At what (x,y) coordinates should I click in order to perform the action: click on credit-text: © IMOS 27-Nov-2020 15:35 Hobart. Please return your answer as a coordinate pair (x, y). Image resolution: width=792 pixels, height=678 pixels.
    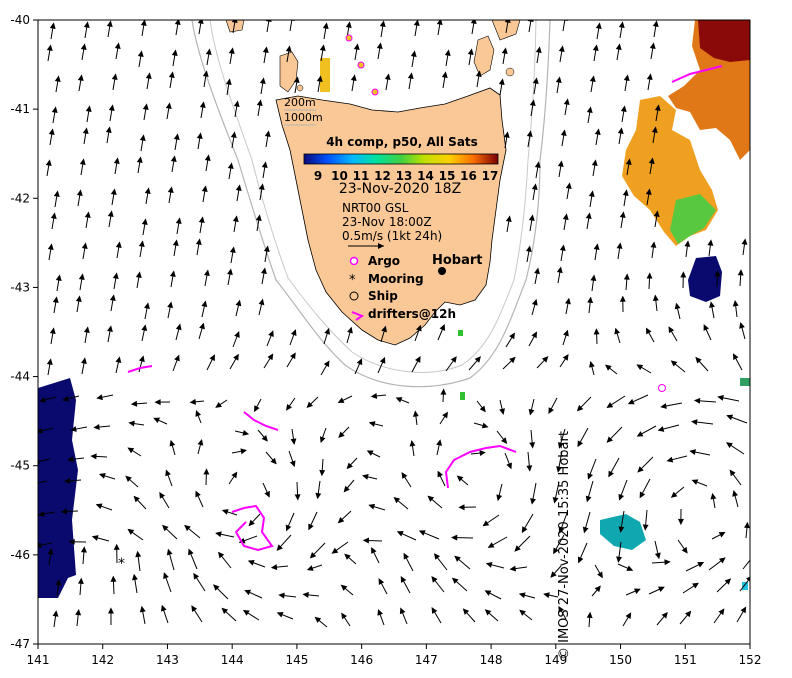
    Looking at the image, I should click on (565, 545).